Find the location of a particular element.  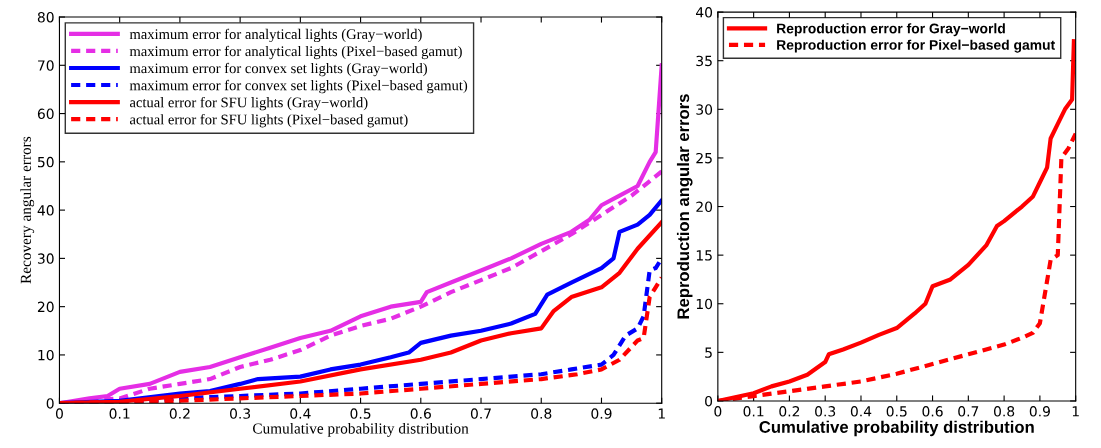

y-axis-title: Reproduction angular errors is located at coordinates (684, 206).